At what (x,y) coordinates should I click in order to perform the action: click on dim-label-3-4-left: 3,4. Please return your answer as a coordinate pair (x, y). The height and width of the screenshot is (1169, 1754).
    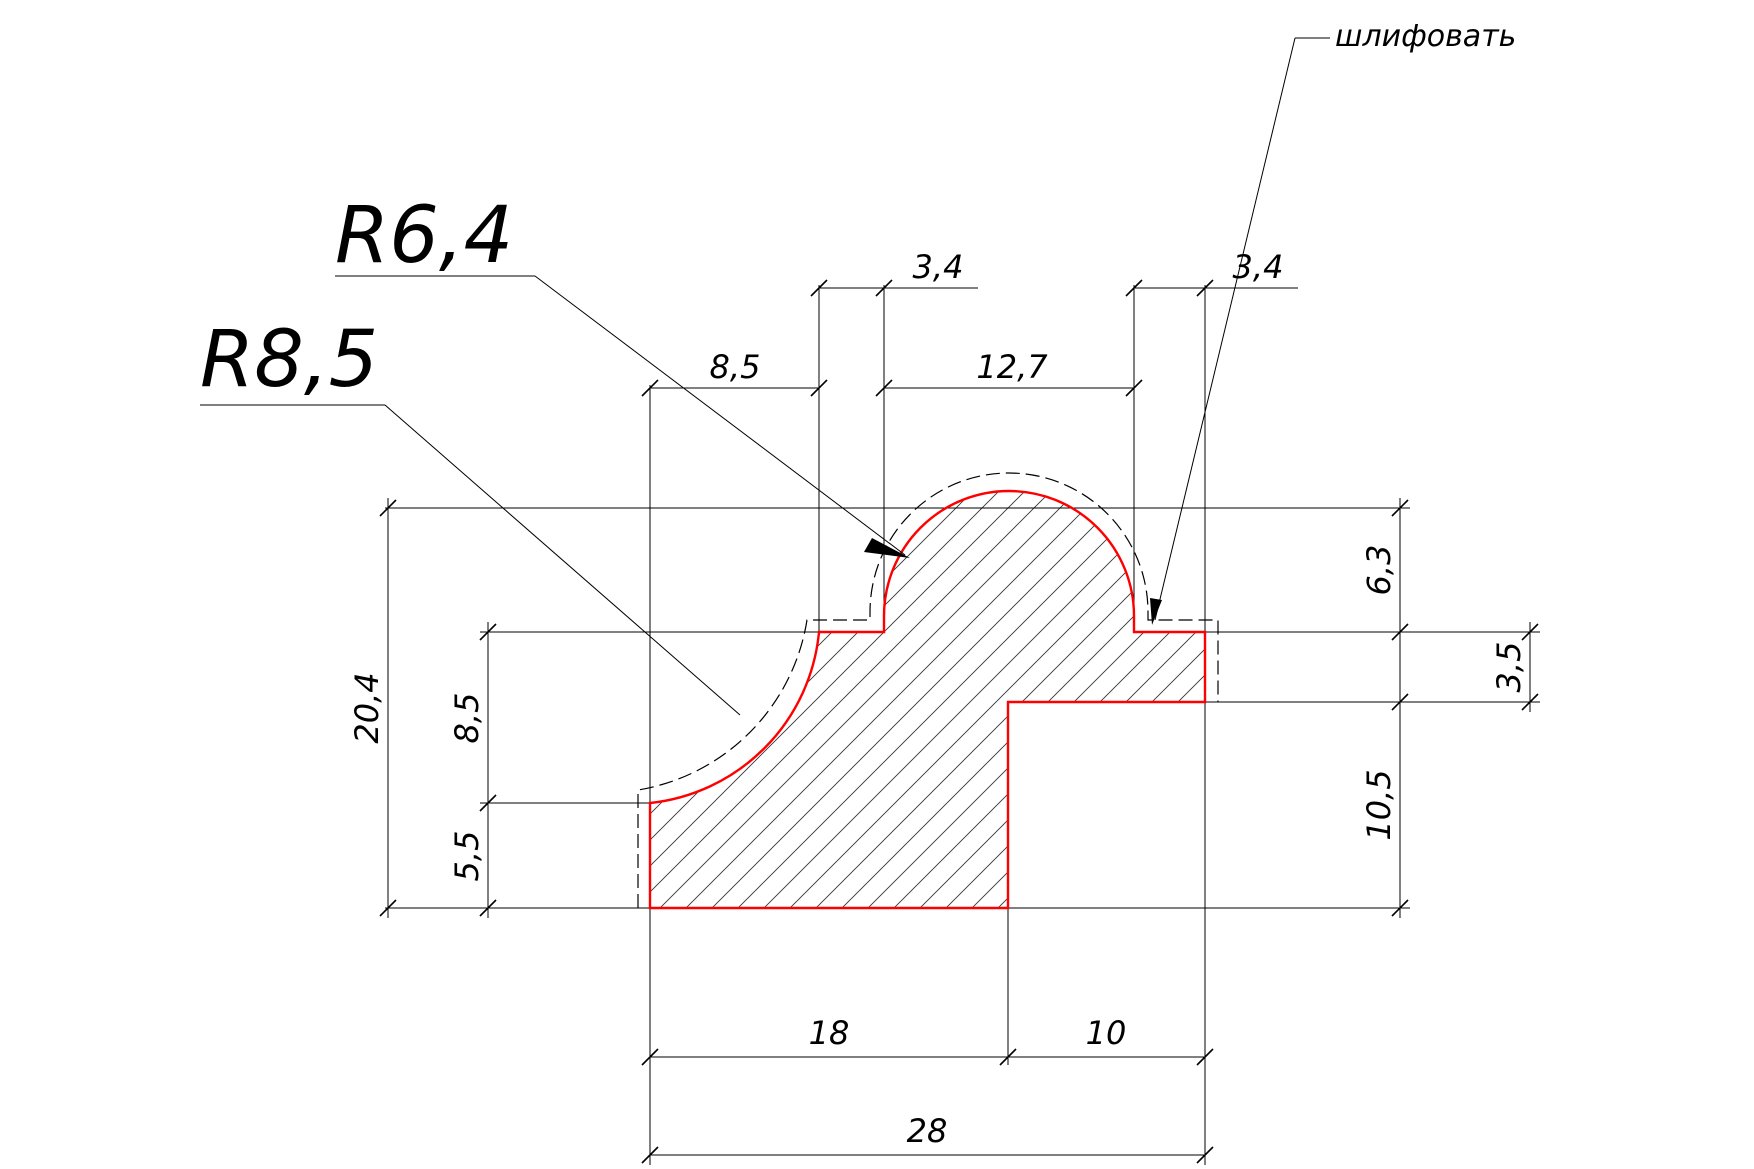
    Looking at the image, I should click on (938, 267).